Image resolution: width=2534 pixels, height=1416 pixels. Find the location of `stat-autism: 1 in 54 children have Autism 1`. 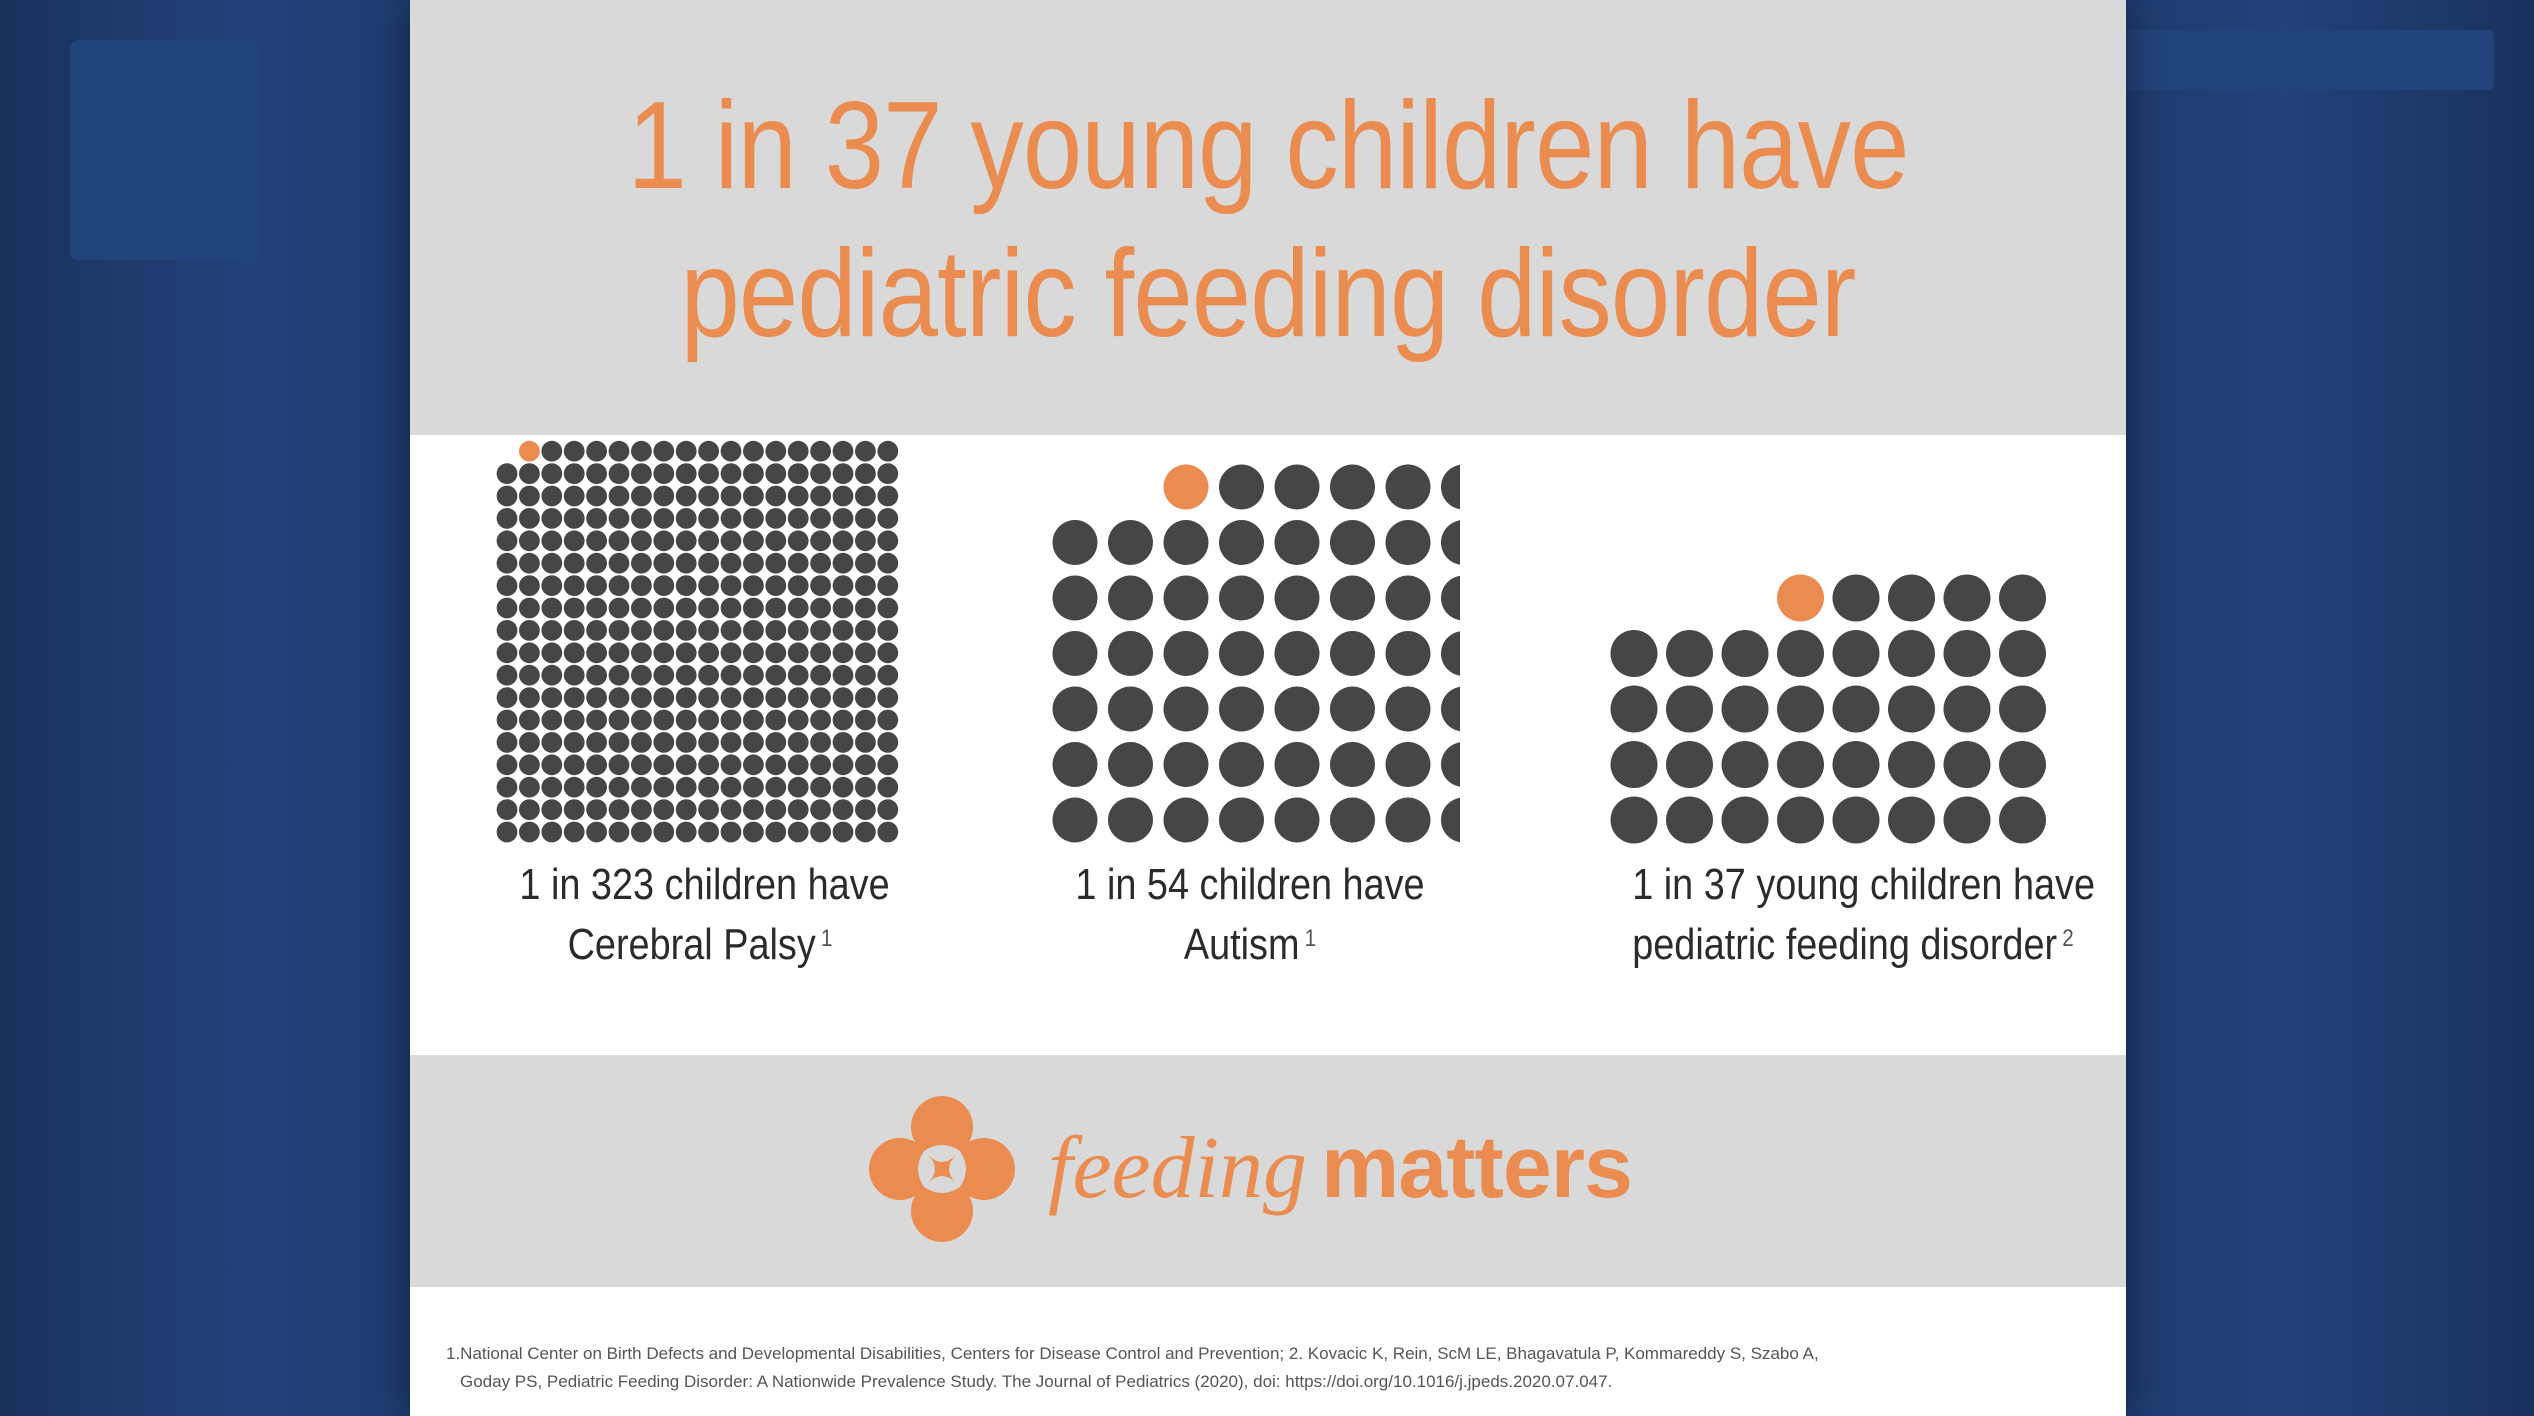

stat-autism: 1 in 54 children have Autism 1 is located at coordinates (1250, 745).